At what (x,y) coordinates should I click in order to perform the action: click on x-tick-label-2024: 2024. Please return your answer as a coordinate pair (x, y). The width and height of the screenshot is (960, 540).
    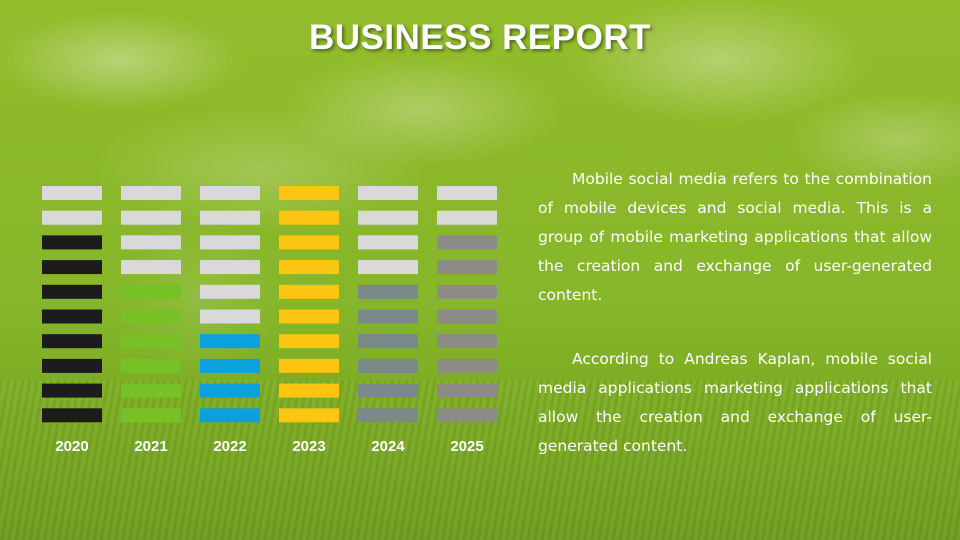
    Looking at the image, I should click on (388, 446).